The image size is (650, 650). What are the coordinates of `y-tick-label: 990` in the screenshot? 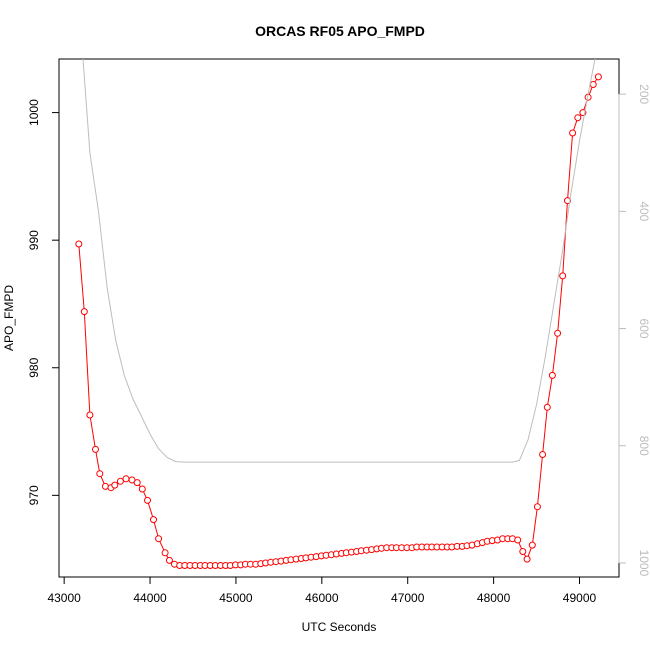 It's located at (34, 240).